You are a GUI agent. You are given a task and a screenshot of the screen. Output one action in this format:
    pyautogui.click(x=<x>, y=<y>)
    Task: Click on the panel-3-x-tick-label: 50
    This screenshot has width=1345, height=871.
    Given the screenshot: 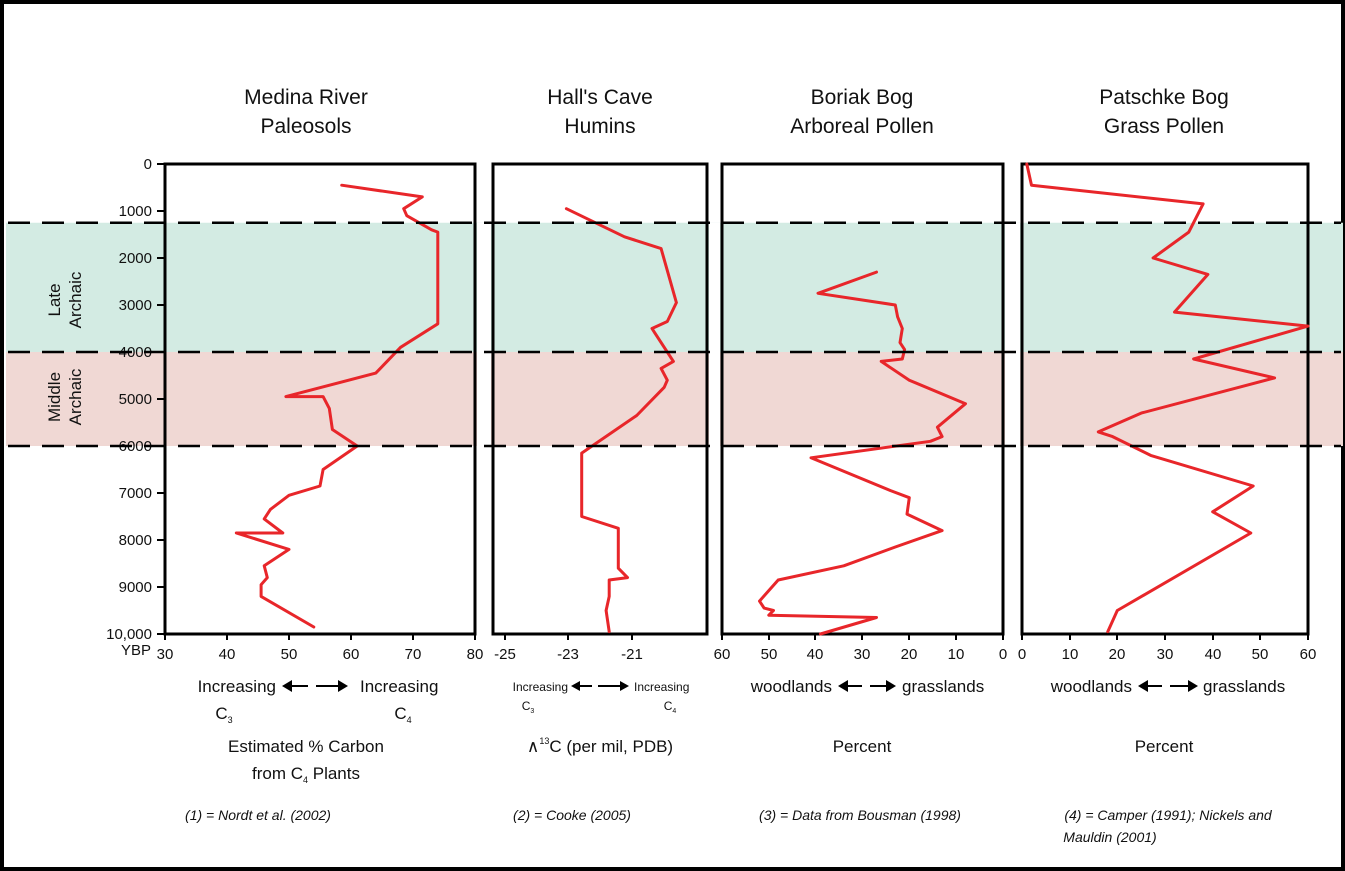 What is the action you would take?
    pyautogui.click(x=769, y=654)
    